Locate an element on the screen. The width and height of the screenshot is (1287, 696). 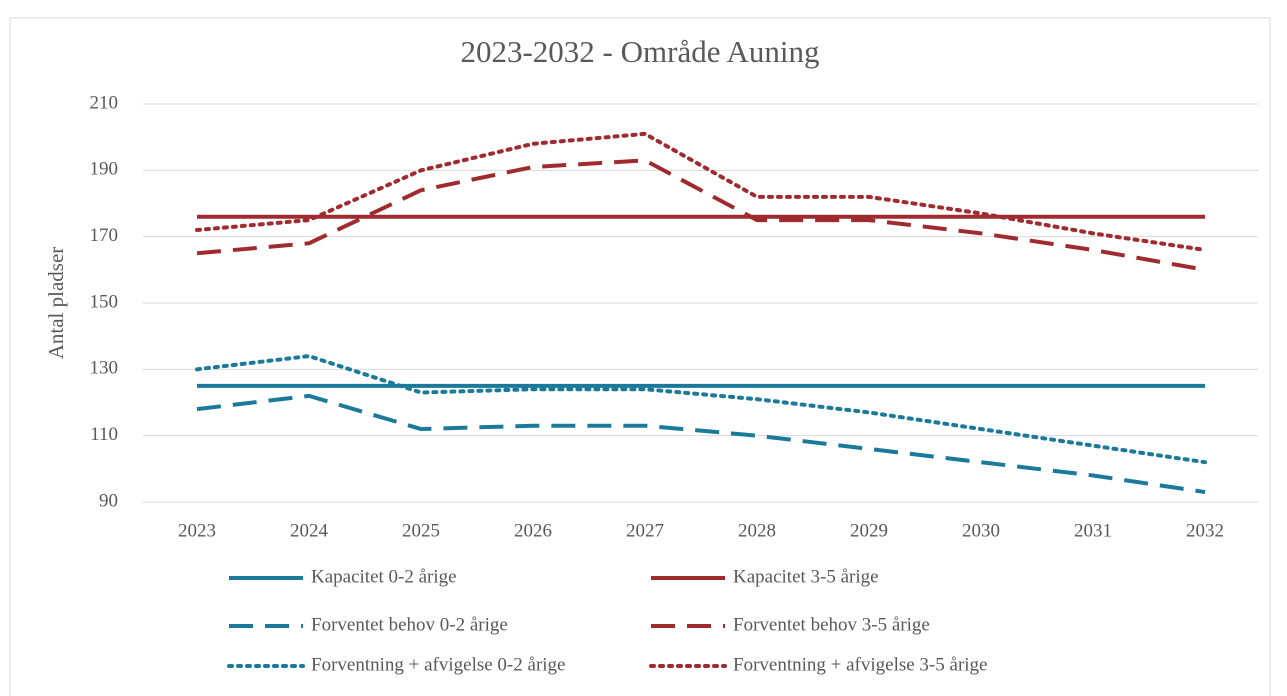
y-tick-label: 150 is located at coordinates (104, 301).